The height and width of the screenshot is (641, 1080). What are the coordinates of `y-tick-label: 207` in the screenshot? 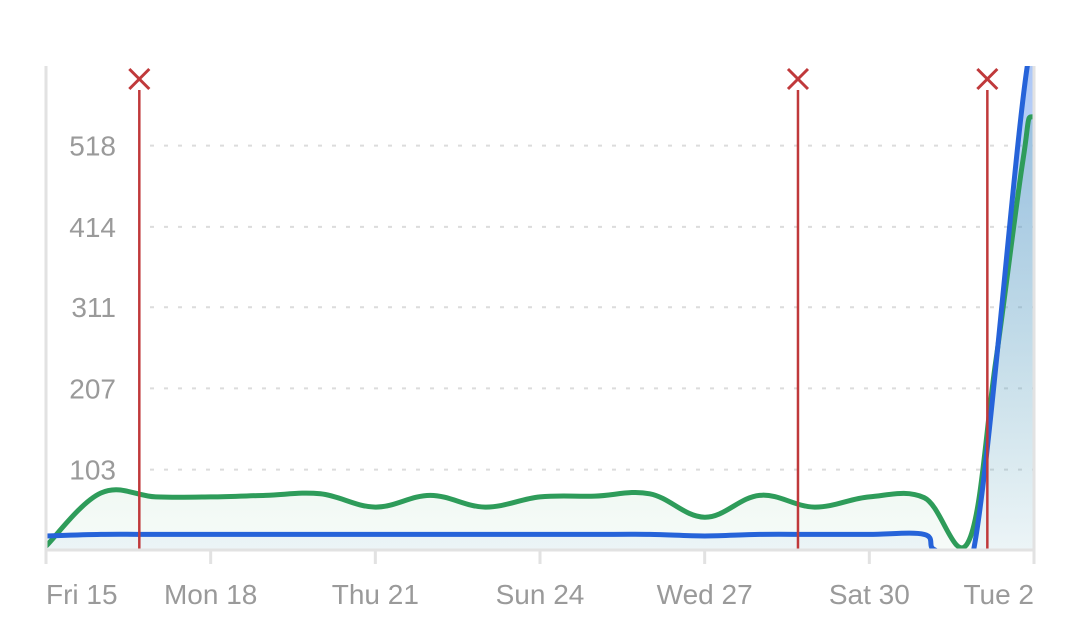 It's located at (92, 388).